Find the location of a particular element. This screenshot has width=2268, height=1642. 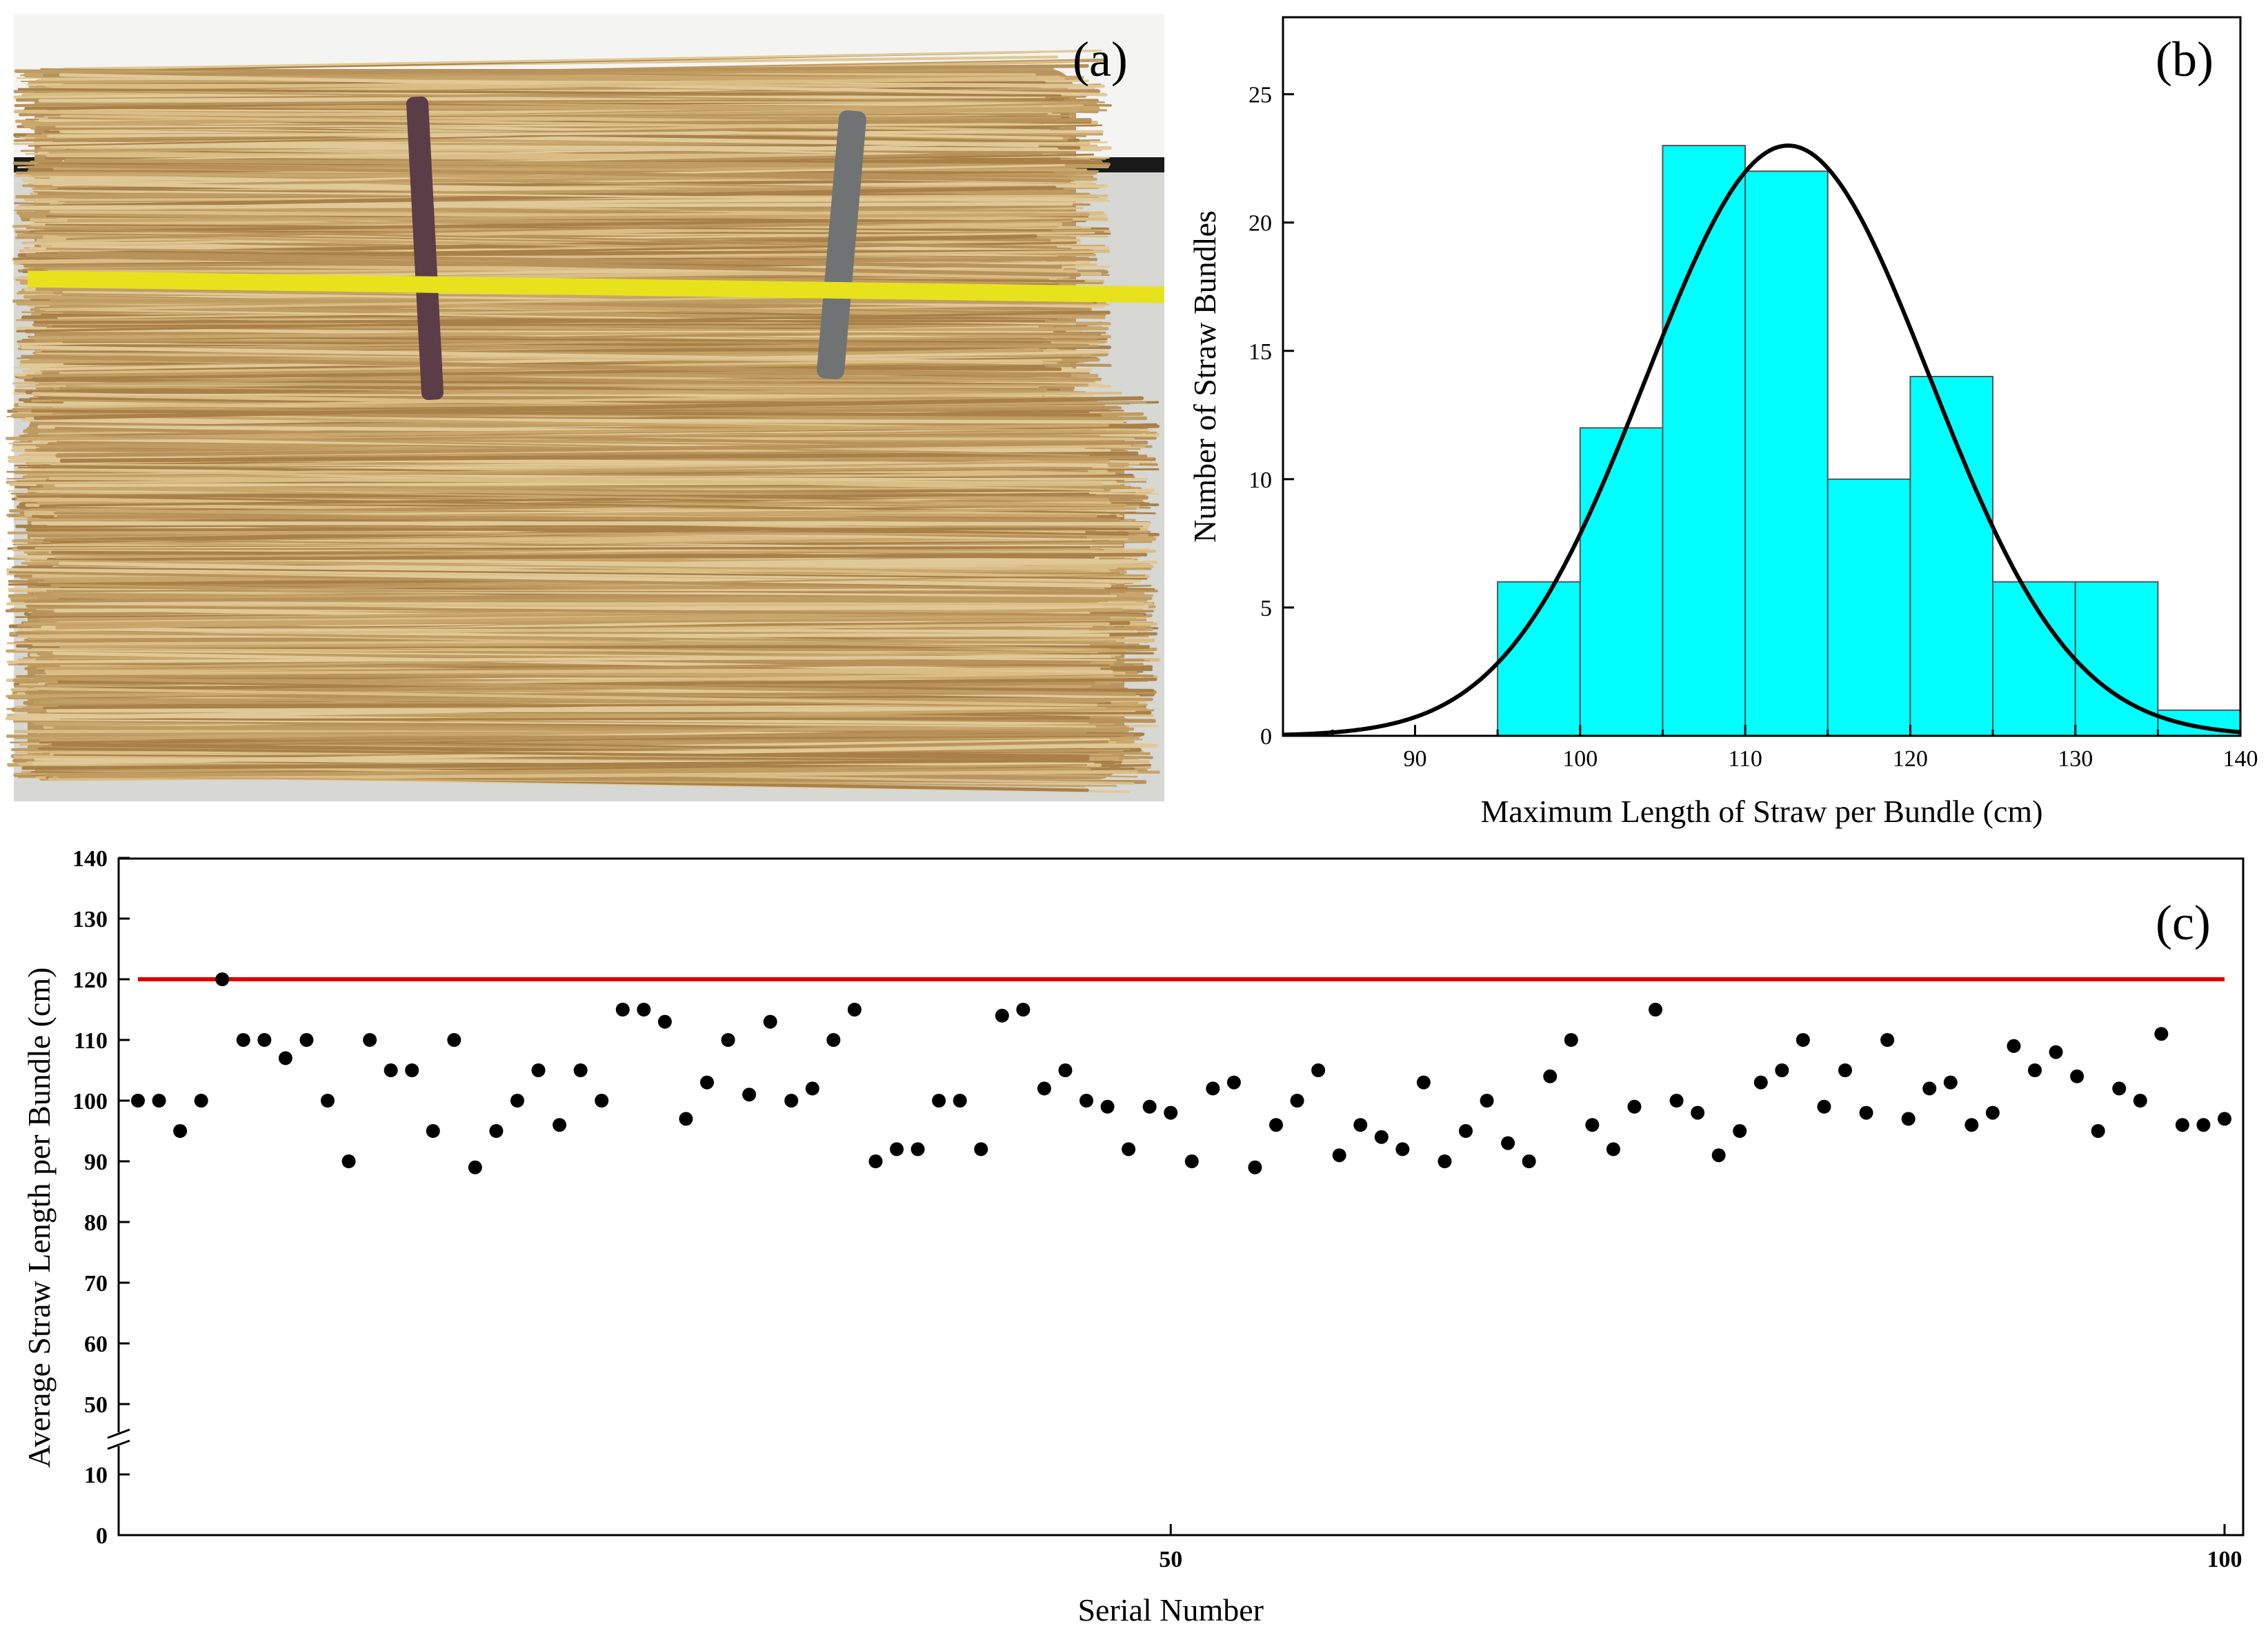

histogram-x-axis-title: Maximum Length of Straw per Bundle (cm) is located at coordinates (1761, 812).